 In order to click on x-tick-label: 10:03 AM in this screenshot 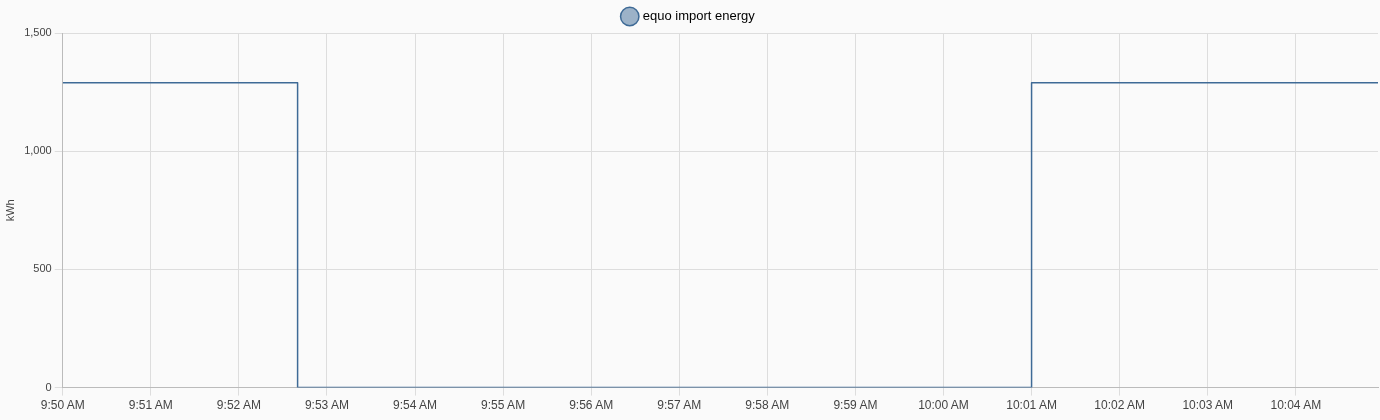, I will do `click(1208, 405)`.